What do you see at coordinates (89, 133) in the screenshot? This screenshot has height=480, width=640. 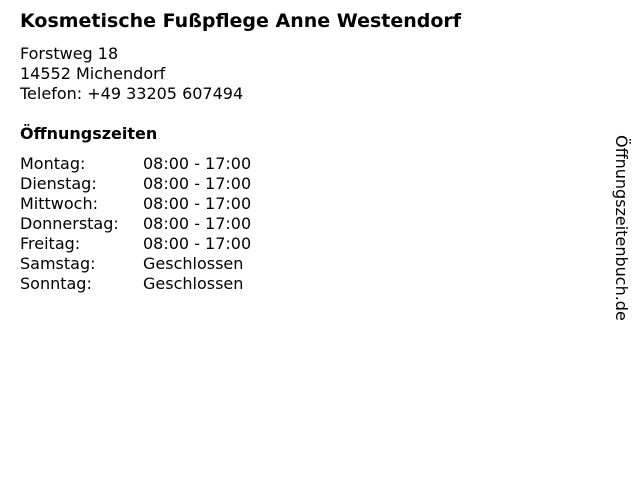 I see `hours-heading: Öffnungszeiten` at bounding box center [89, 133].